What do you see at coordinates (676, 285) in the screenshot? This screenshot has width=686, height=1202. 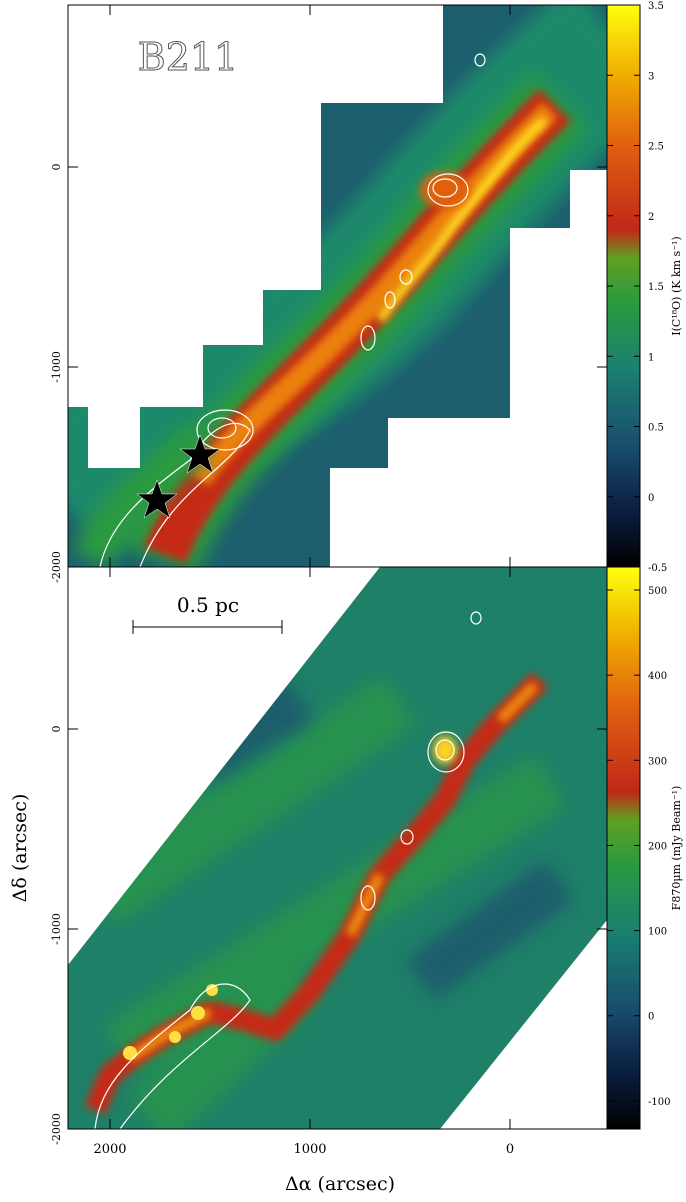 I see `colorbar-label: I(C¹⁸O) (K km s⁻¹)` at bounding box center [676, 285].